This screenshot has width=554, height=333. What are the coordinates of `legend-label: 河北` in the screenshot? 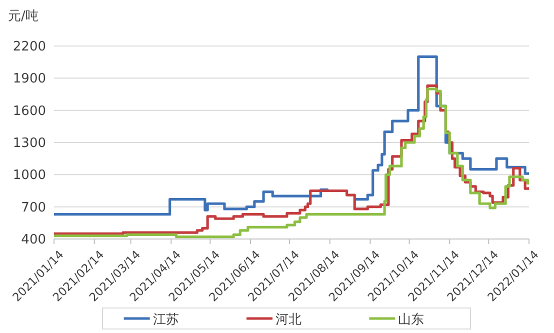 It's located at (289, 320).